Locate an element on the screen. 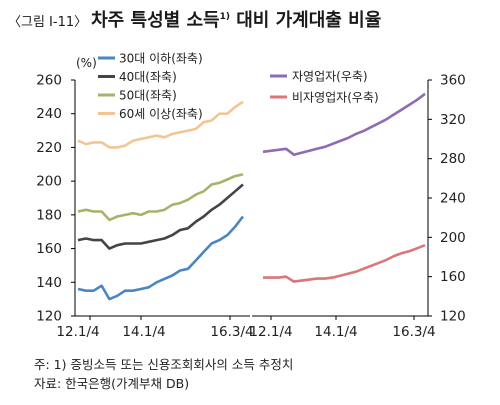 Image resolution: width=500 pixels, height=405 pixels. figure-title: 〈그림 Ⅰ-11〉 차주 특성별 소득1) 대비 가계대출 비율 is located at coordinates (194, 19).